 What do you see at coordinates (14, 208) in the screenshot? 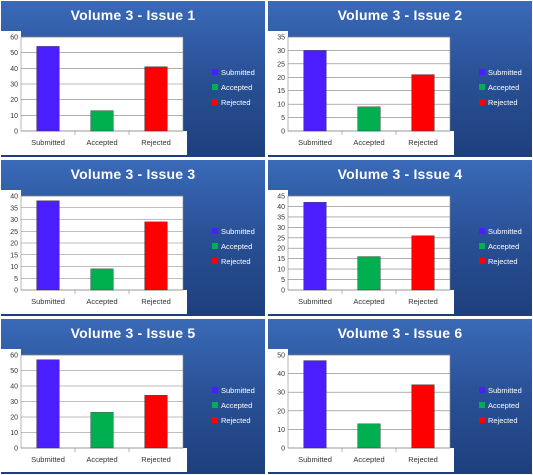
I see `y-tick-label: 35` at bounding box center [14, 208].